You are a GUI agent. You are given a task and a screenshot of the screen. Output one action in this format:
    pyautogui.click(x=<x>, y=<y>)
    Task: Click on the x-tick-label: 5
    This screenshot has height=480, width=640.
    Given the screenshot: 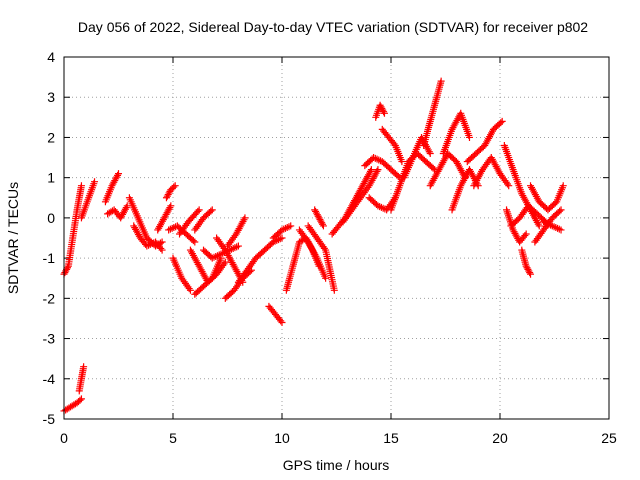 What is the action you would take?
    pyautogui.click(x=173, y=438)
    